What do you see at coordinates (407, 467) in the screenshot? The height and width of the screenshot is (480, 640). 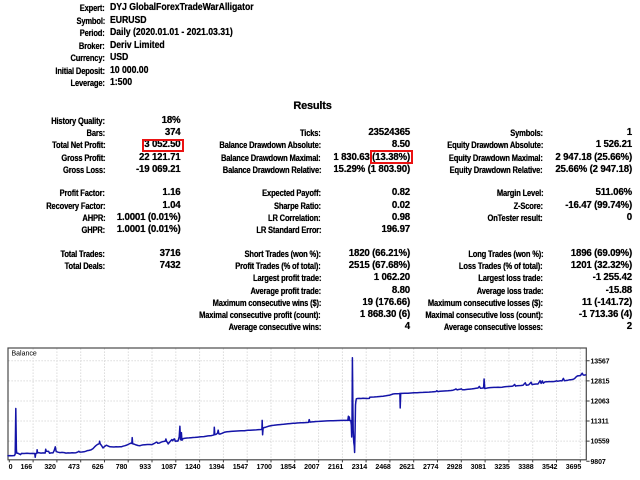 I see `svg-text: 2621` at bounding box center [407, 467].